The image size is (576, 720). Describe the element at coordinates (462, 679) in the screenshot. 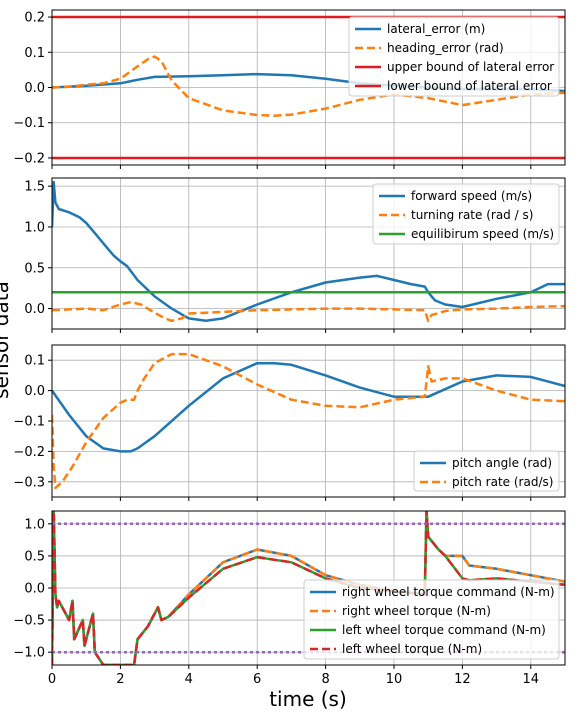

I see `x-tick-label: 12` at that location.